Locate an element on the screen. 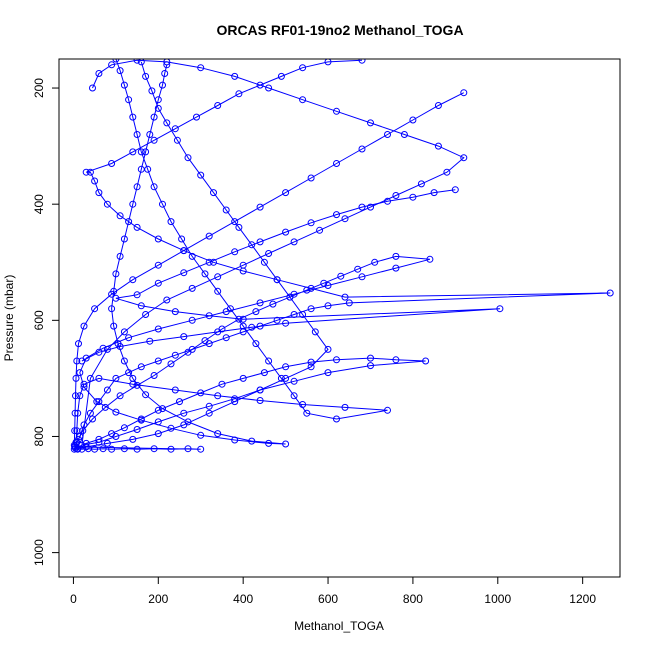  y-tick-label: 800 is located at coordinates (39, 436).